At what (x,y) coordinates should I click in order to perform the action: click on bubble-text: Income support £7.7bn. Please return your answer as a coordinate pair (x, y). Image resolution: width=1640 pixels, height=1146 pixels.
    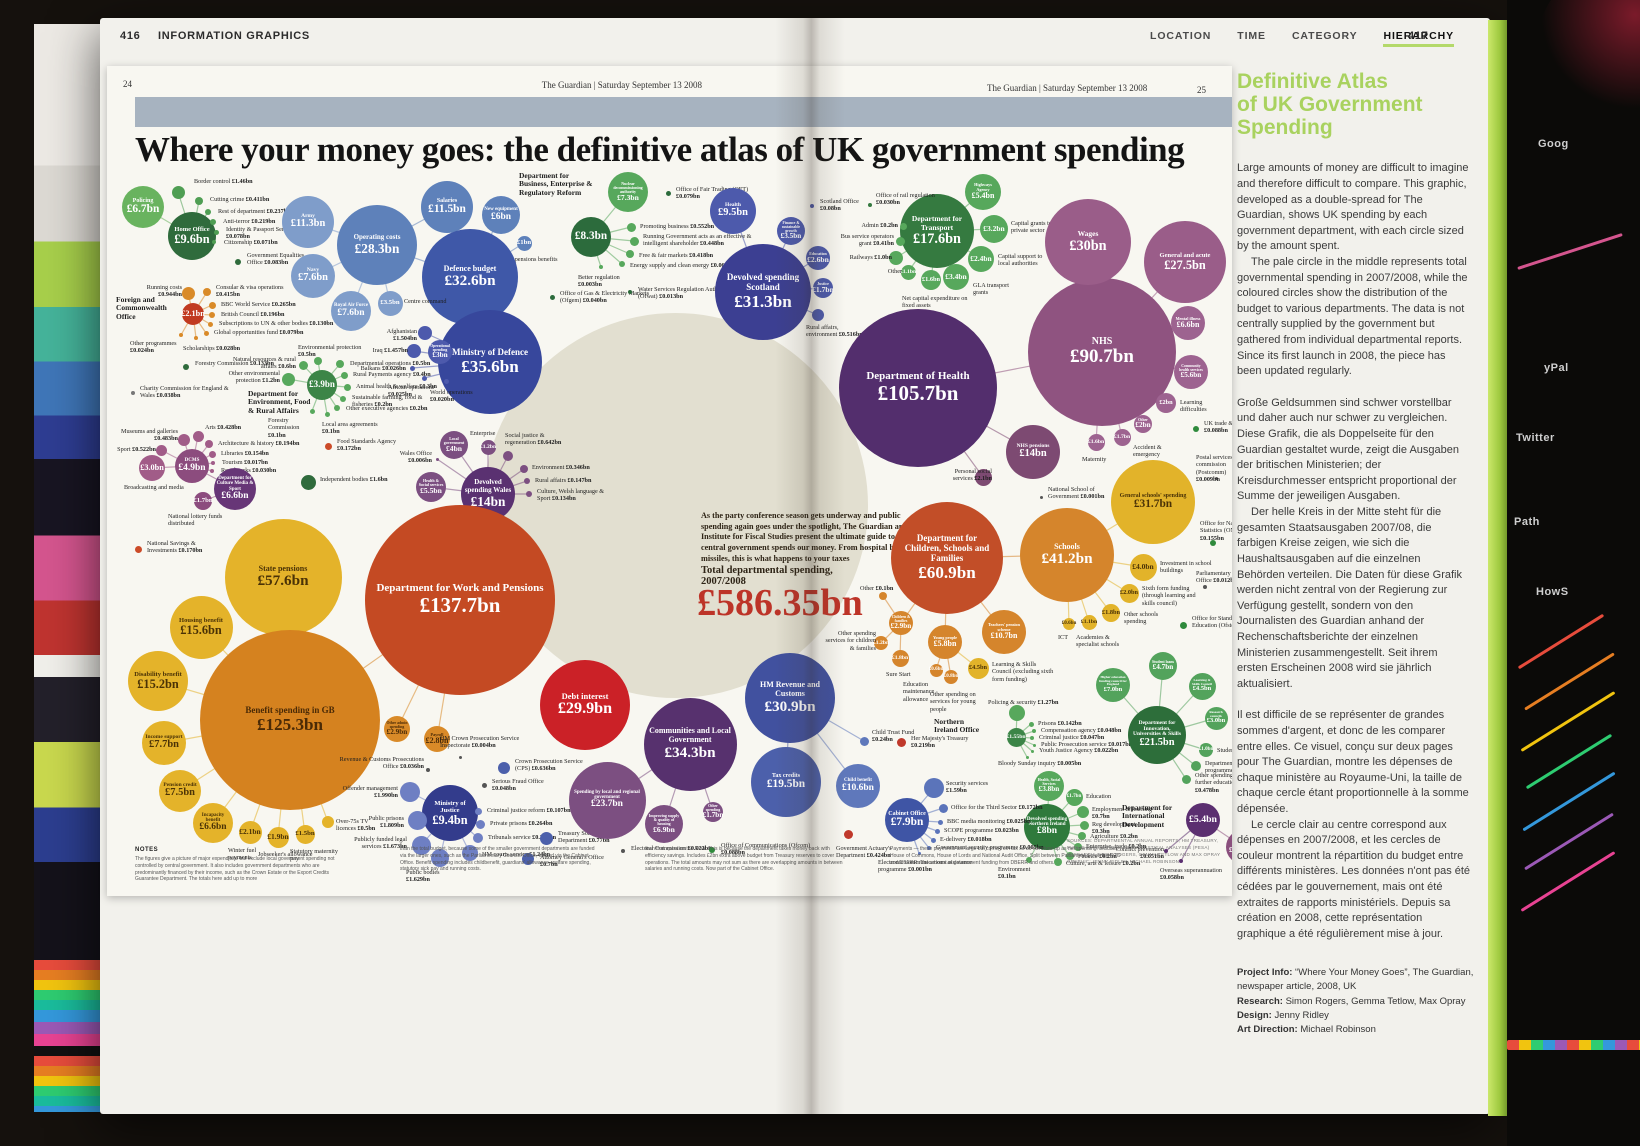
    Looking at the image, I should click on (164, 743).